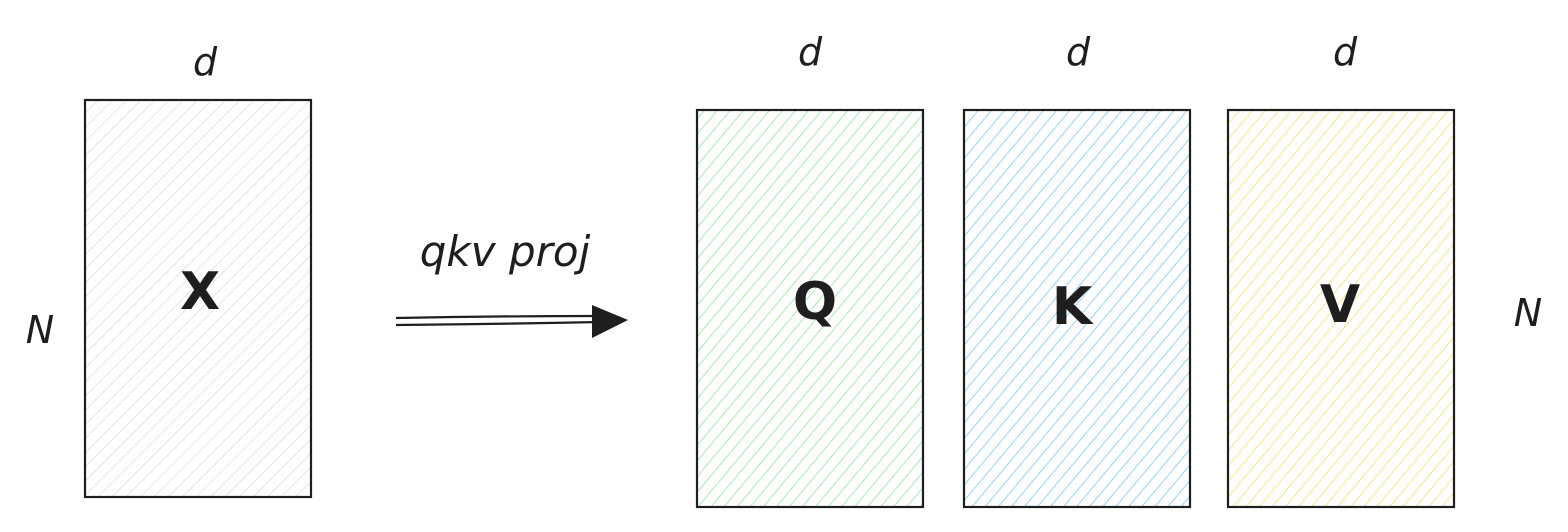 The height and width of the screenshot is (532, 1568). I want to click on matrix-q, so click(810, 308).